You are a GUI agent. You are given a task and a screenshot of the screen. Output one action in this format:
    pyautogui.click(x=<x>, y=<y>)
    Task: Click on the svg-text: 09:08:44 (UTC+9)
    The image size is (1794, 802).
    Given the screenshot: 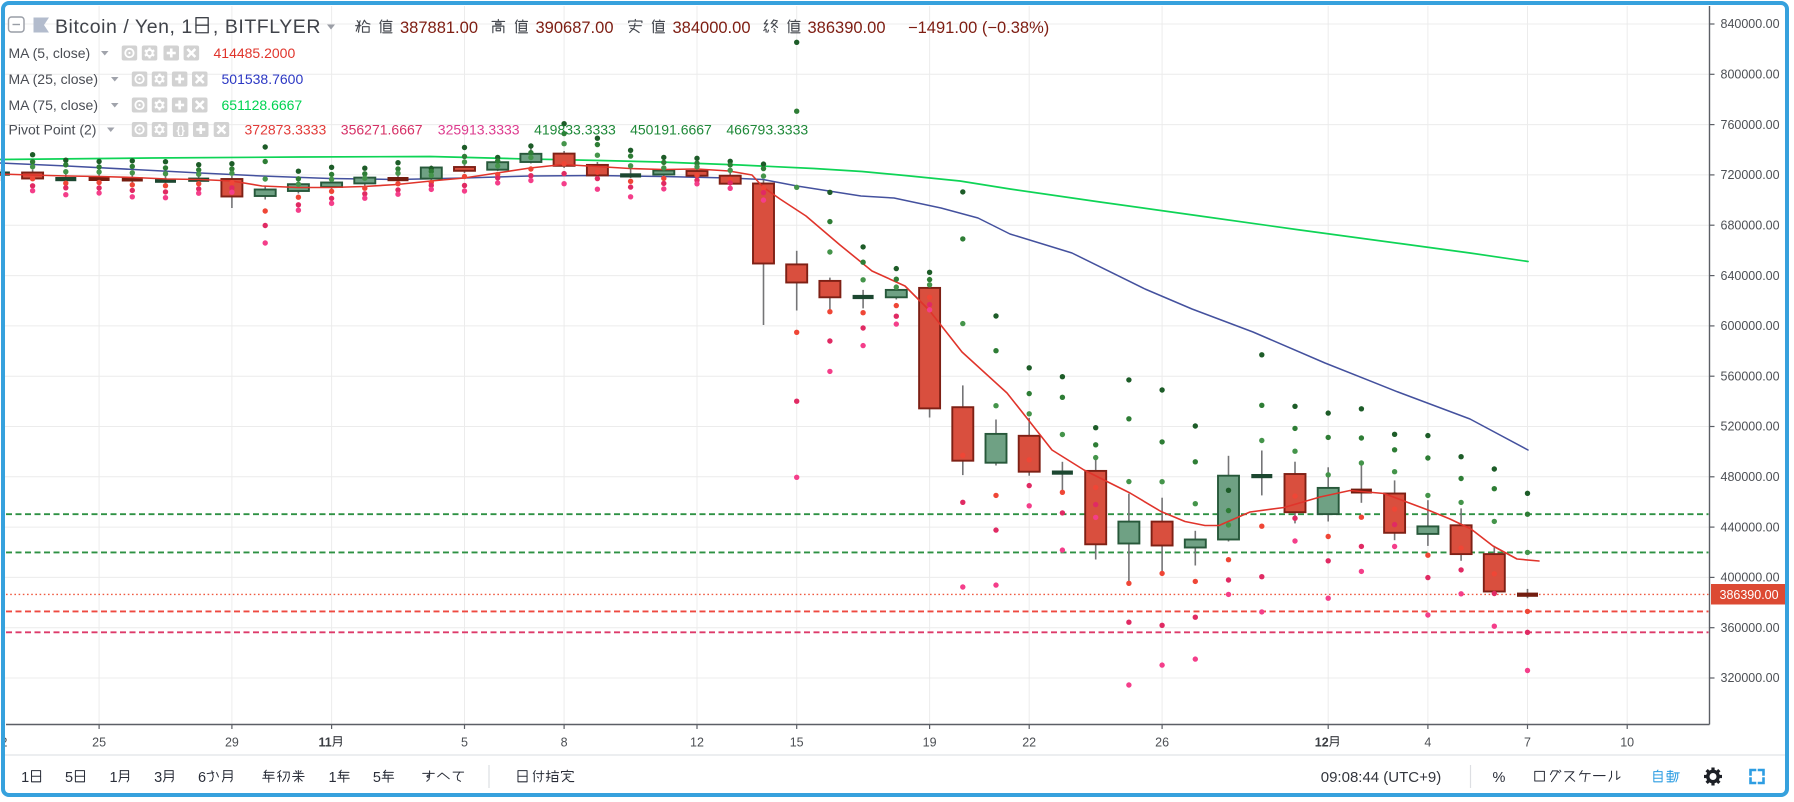 What is the action you would take?
    pyautogui.click(x=1381, y=777)
    